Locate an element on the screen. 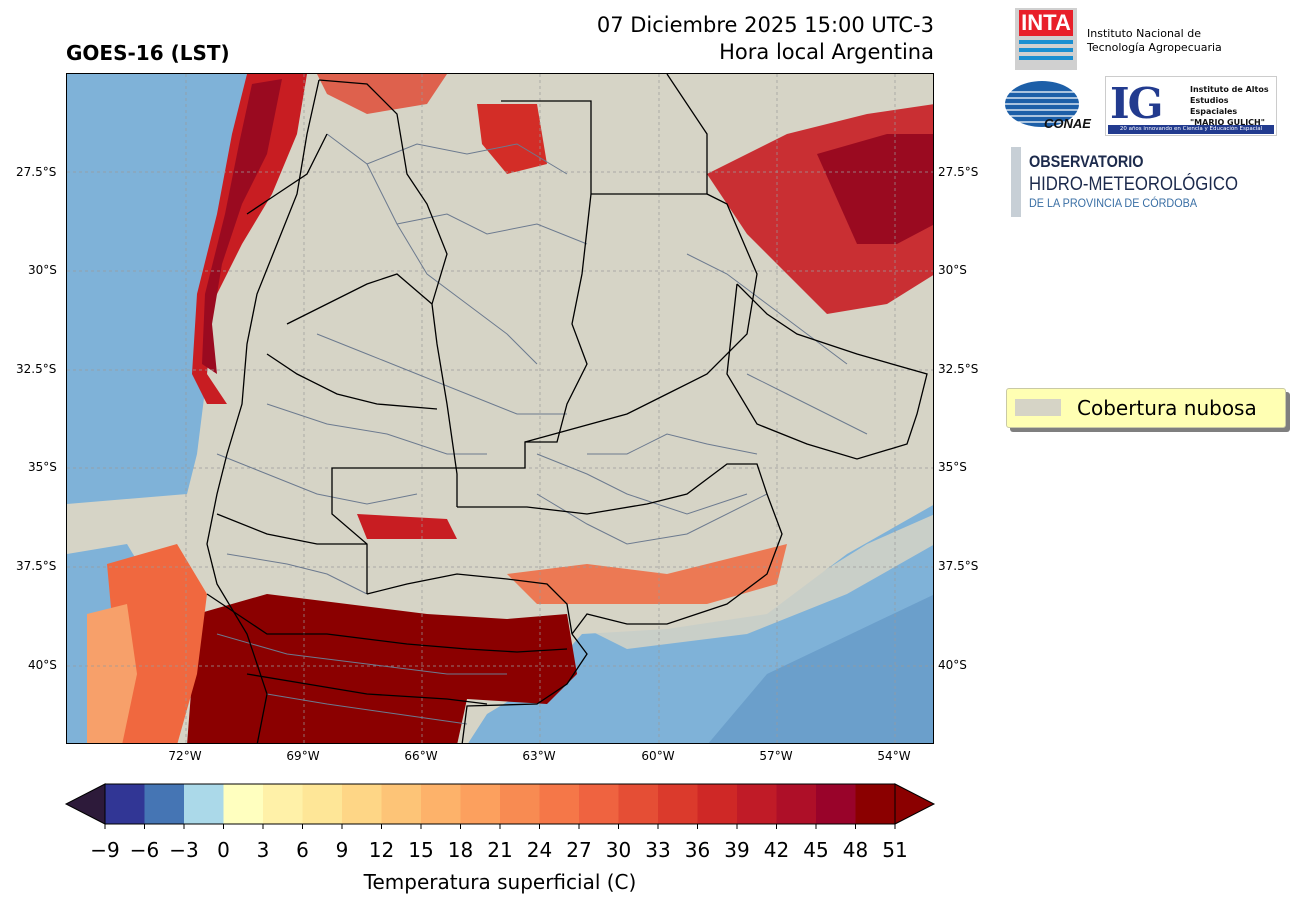 This screenshot has width=1301, height=911. lon-label: 63°W is located at coordinates (539, 756).